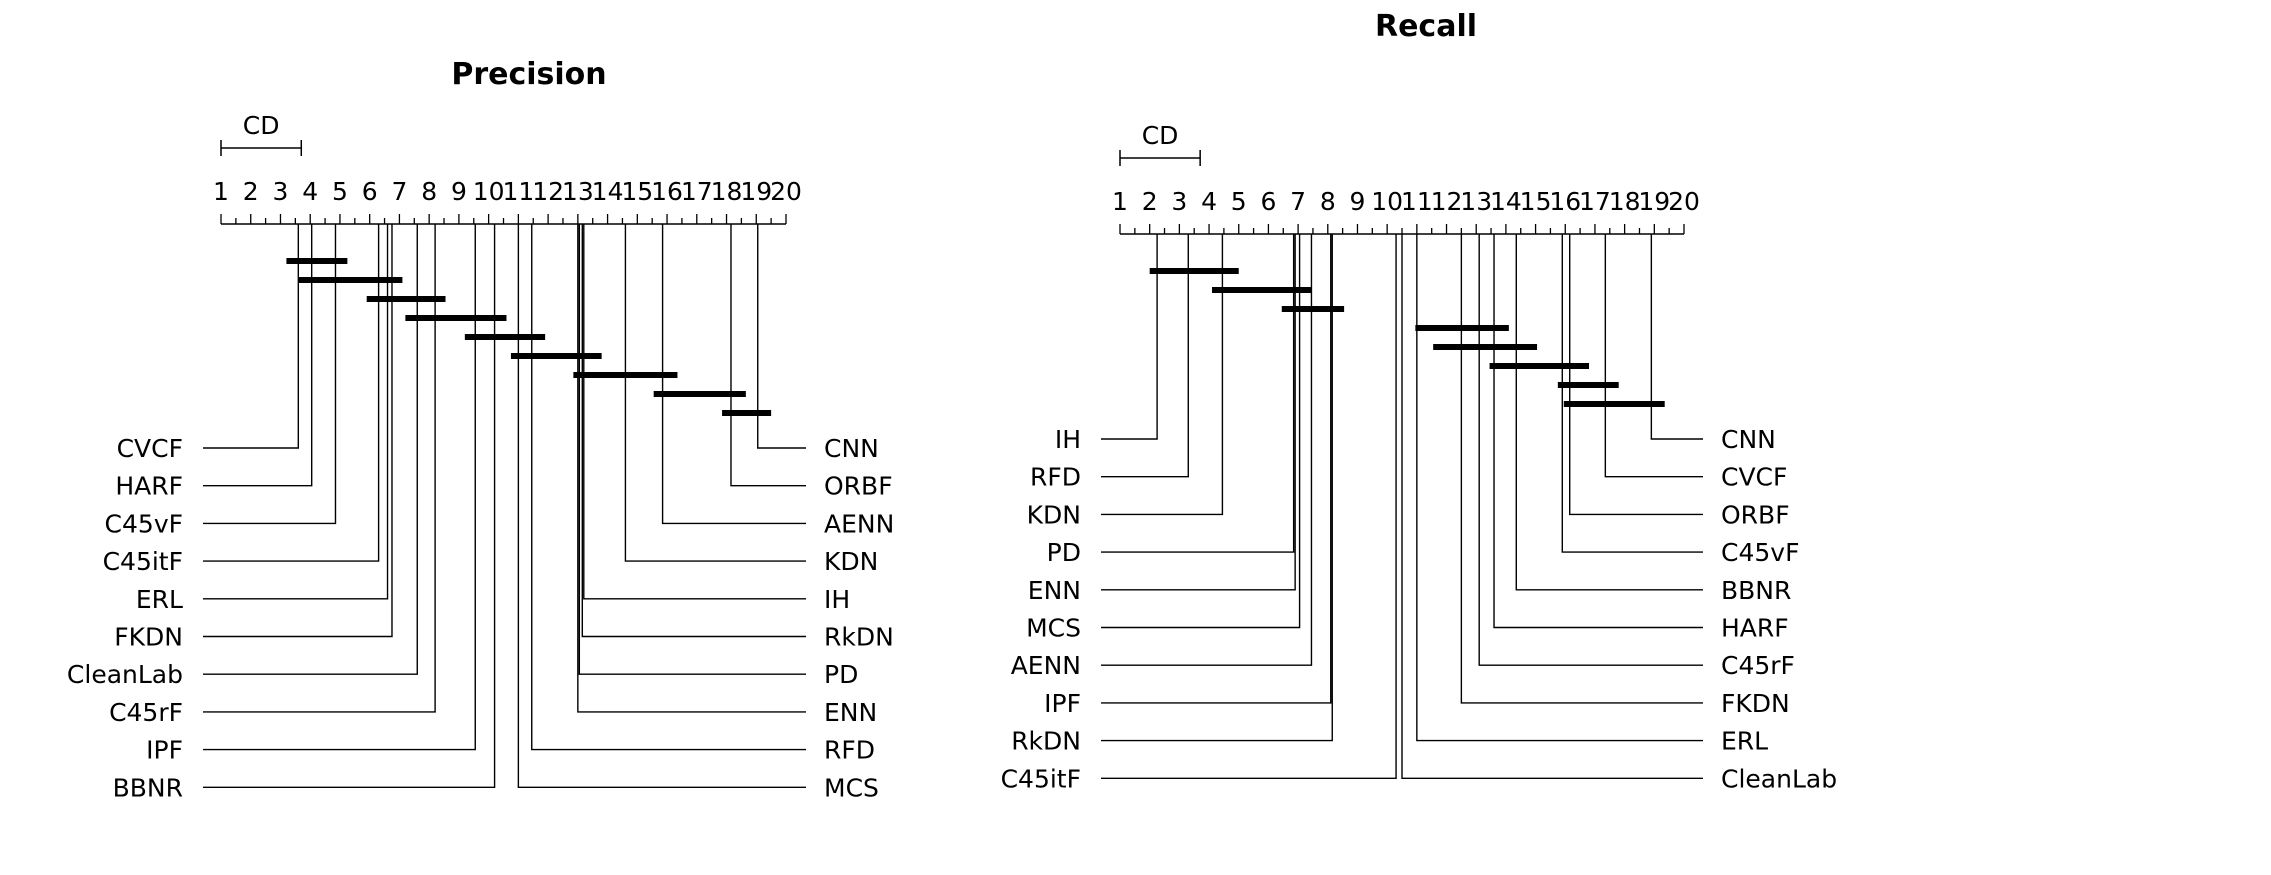 The image size is (2271, 875). What do you see at coordinates (851, 787) in the screenshot?
I see `method-label: MCS` at bounding box center [851, 787].